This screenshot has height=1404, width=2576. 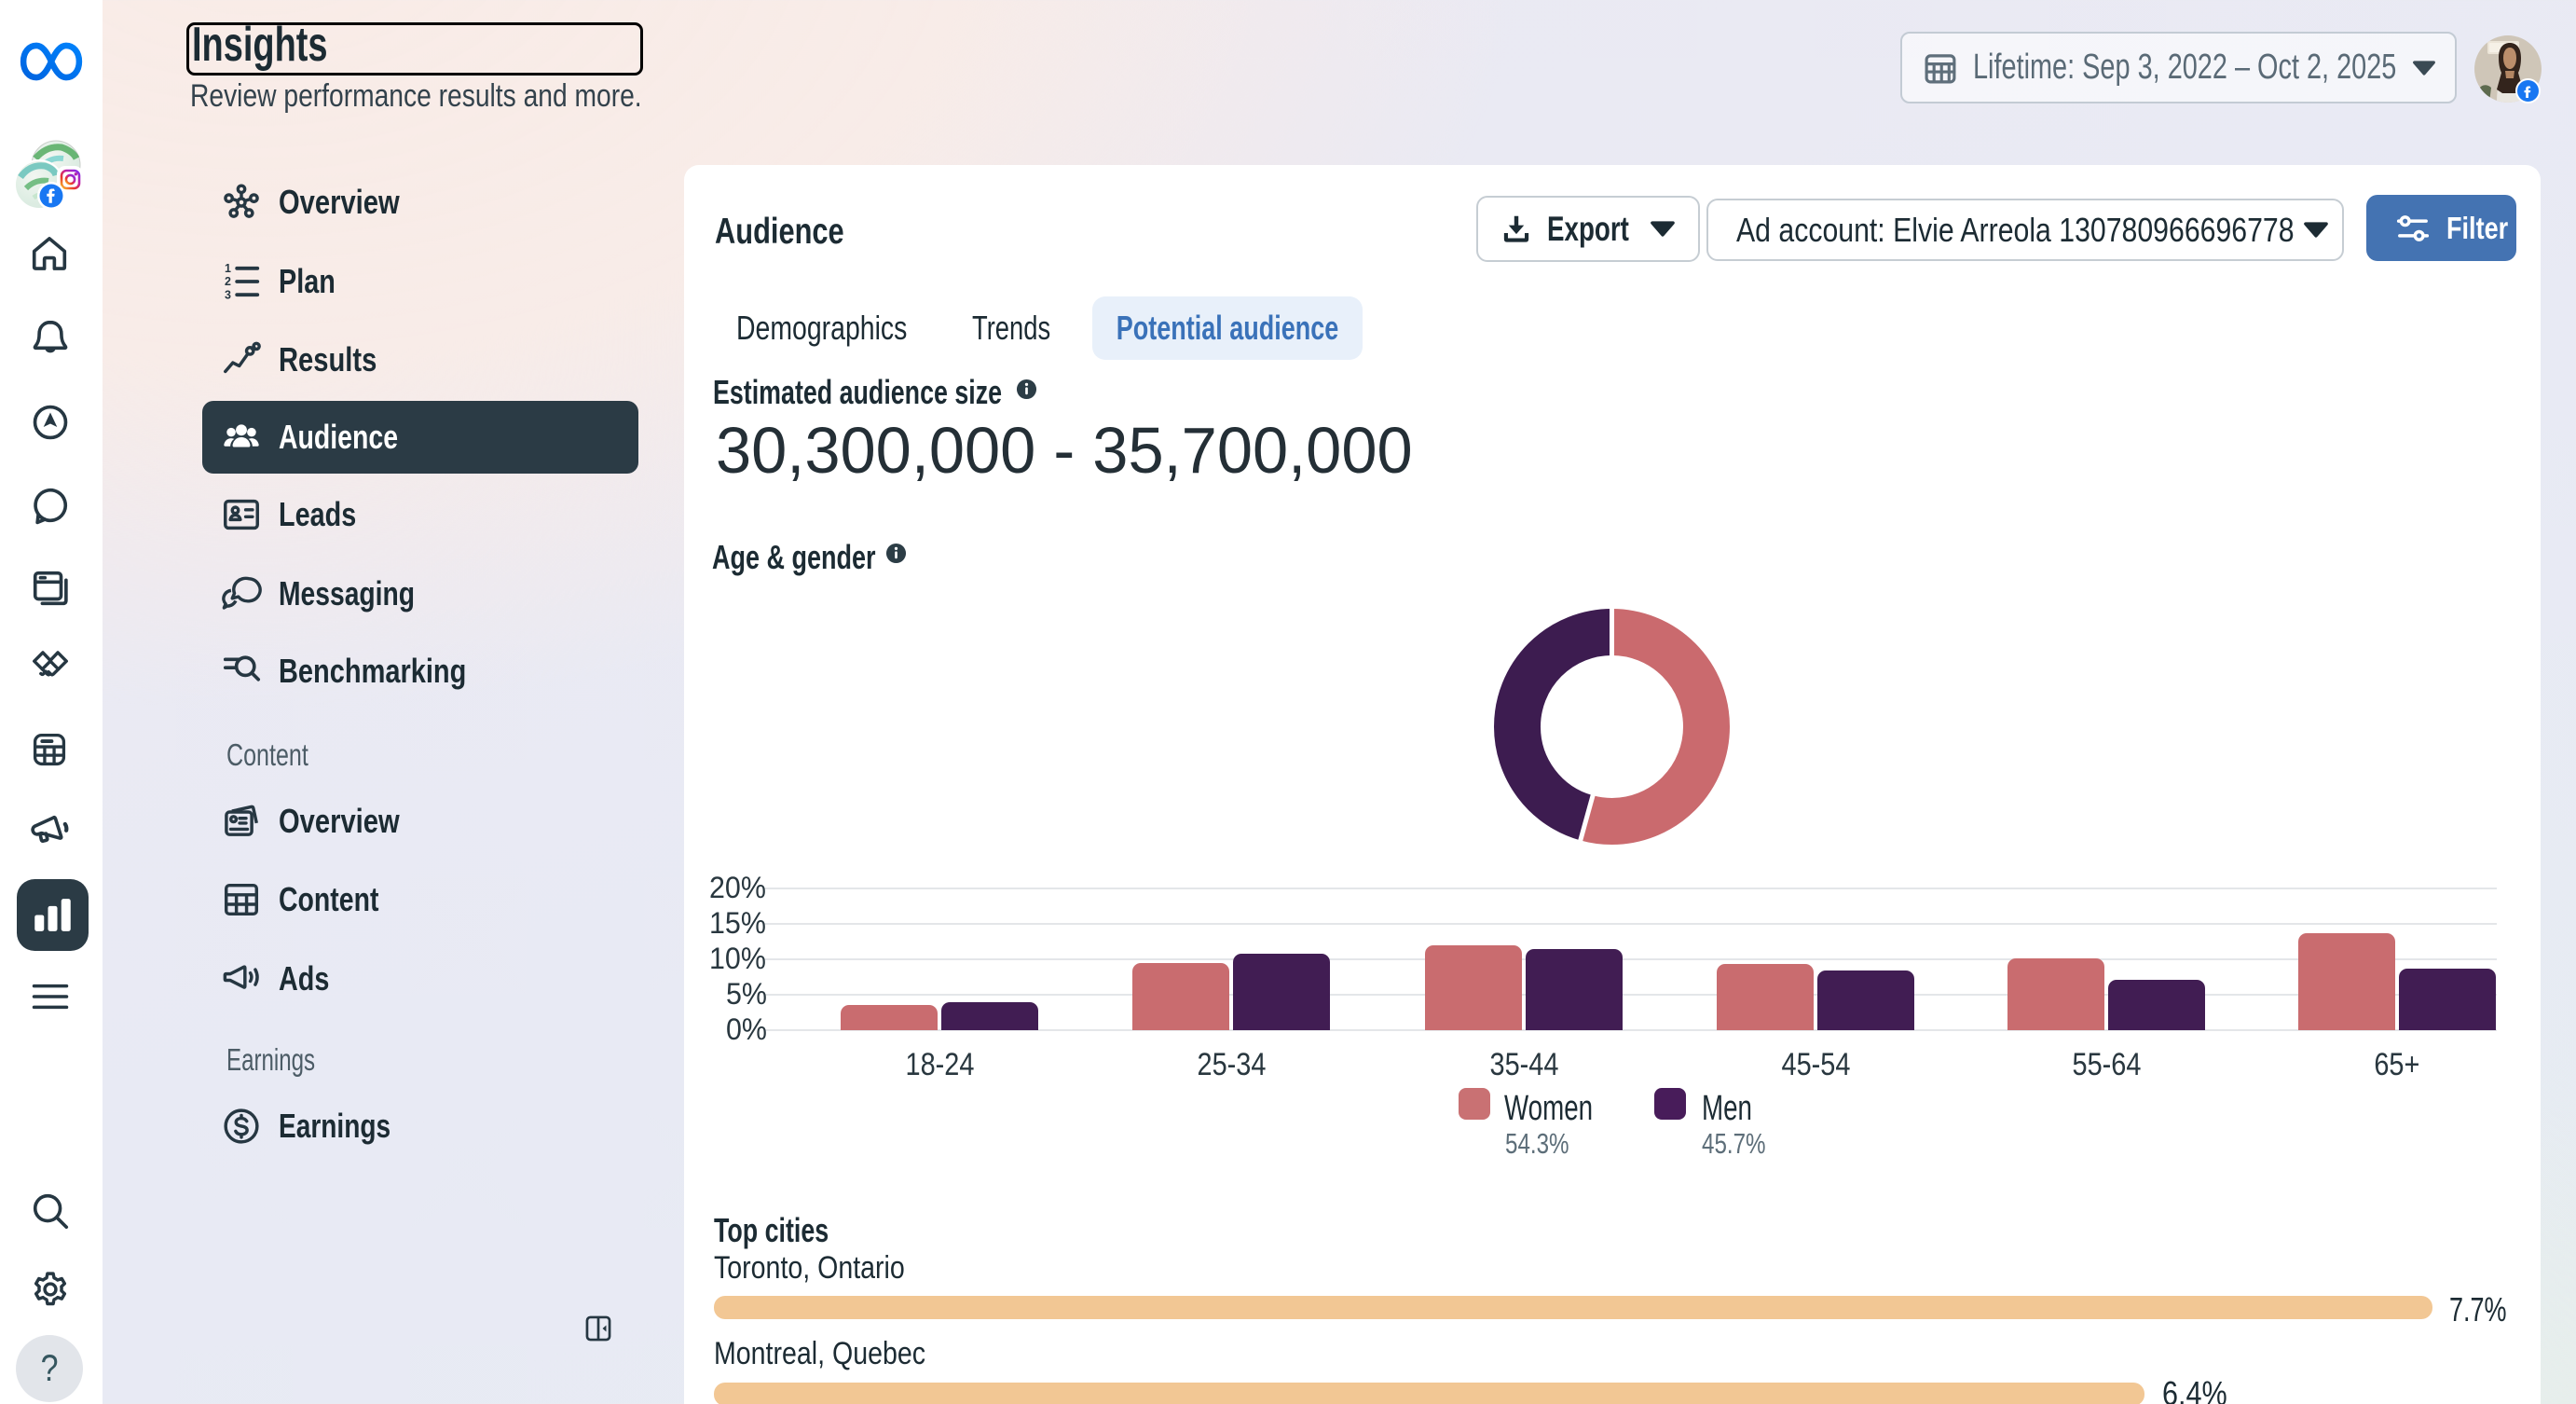 What do you see at coordinates (228, 268) in the screenshot?
I see `svg-text: 1` at bounding box center [228, 268].